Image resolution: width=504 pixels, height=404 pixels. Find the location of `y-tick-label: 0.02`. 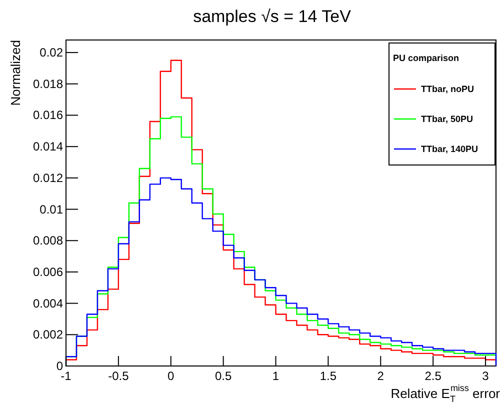

y-tick-label: 0.02 is located at coordinates (52, 53).